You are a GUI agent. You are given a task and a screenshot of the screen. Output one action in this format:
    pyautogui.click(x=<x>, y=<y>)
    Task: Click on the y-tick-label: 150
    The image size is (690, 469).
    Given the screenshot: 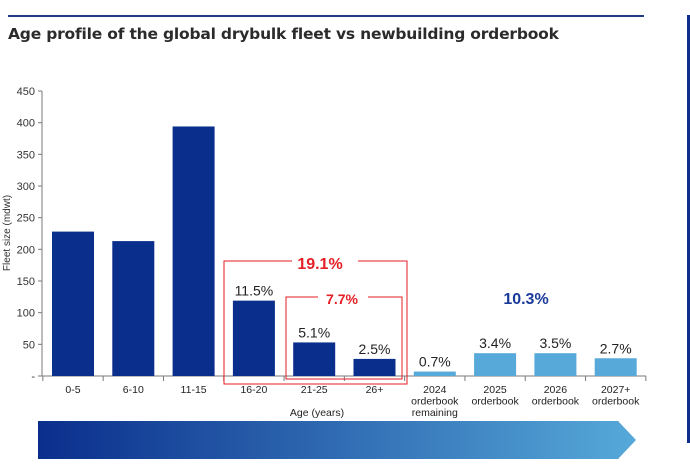 What is the action you would take?
    pyautogui.click(x=26, y=282)
    